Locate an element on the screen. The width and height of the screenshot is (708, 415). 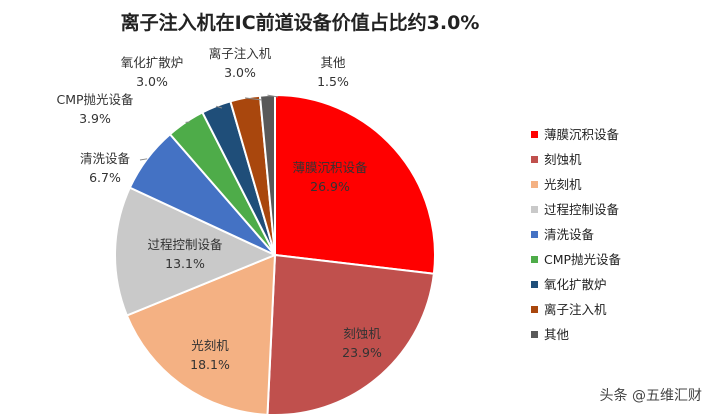
slice-name-label-8: 离子注入机 is located at coordinates (240, 53).